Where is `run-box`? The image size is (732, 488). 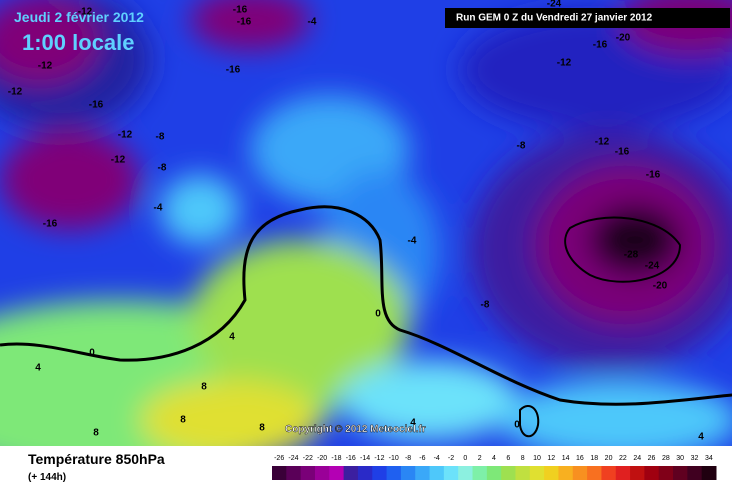
run-box is located at coordinates (587, 18).